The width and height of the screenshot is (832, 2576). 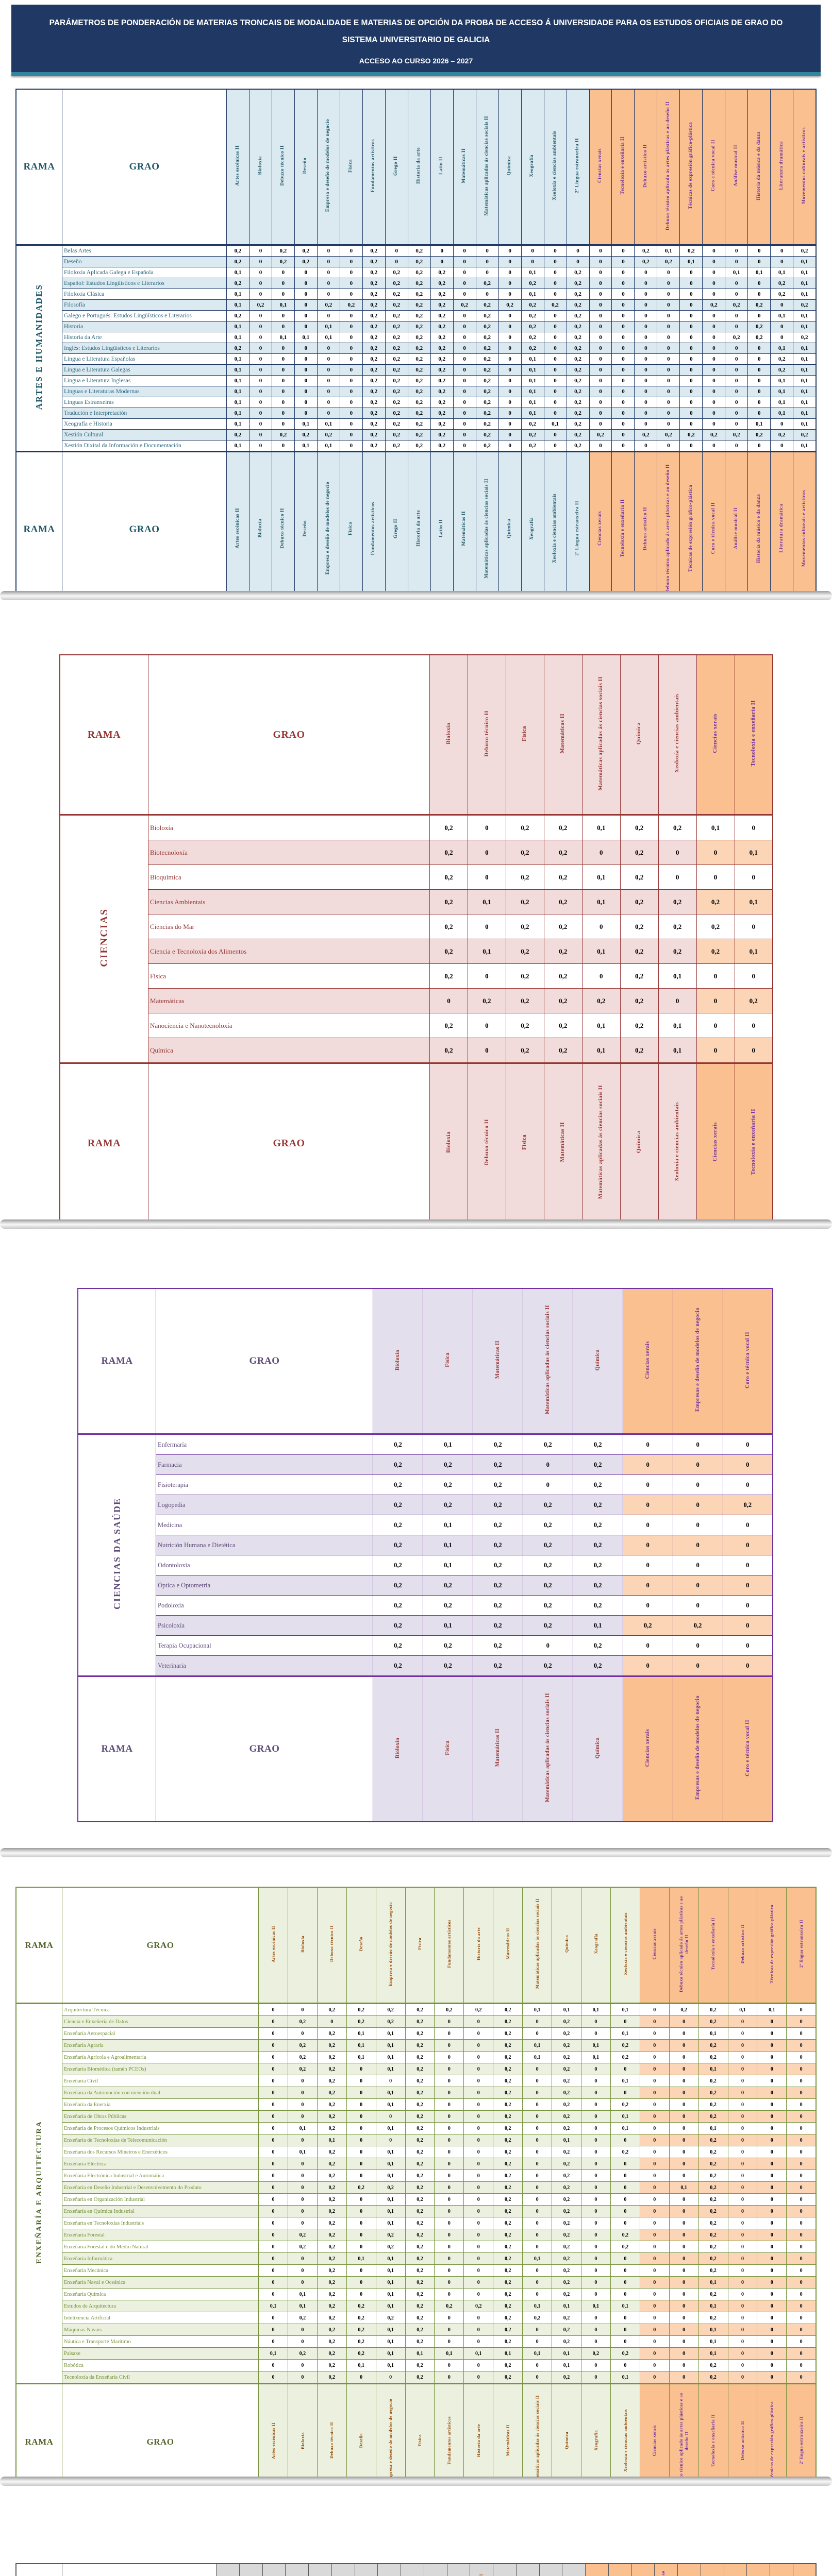 I want to click on table-row: Matemáticas 0 0,2 0,2 0,2 0,2 0,2 0 0 0,2, so click(x=416, y=1000).